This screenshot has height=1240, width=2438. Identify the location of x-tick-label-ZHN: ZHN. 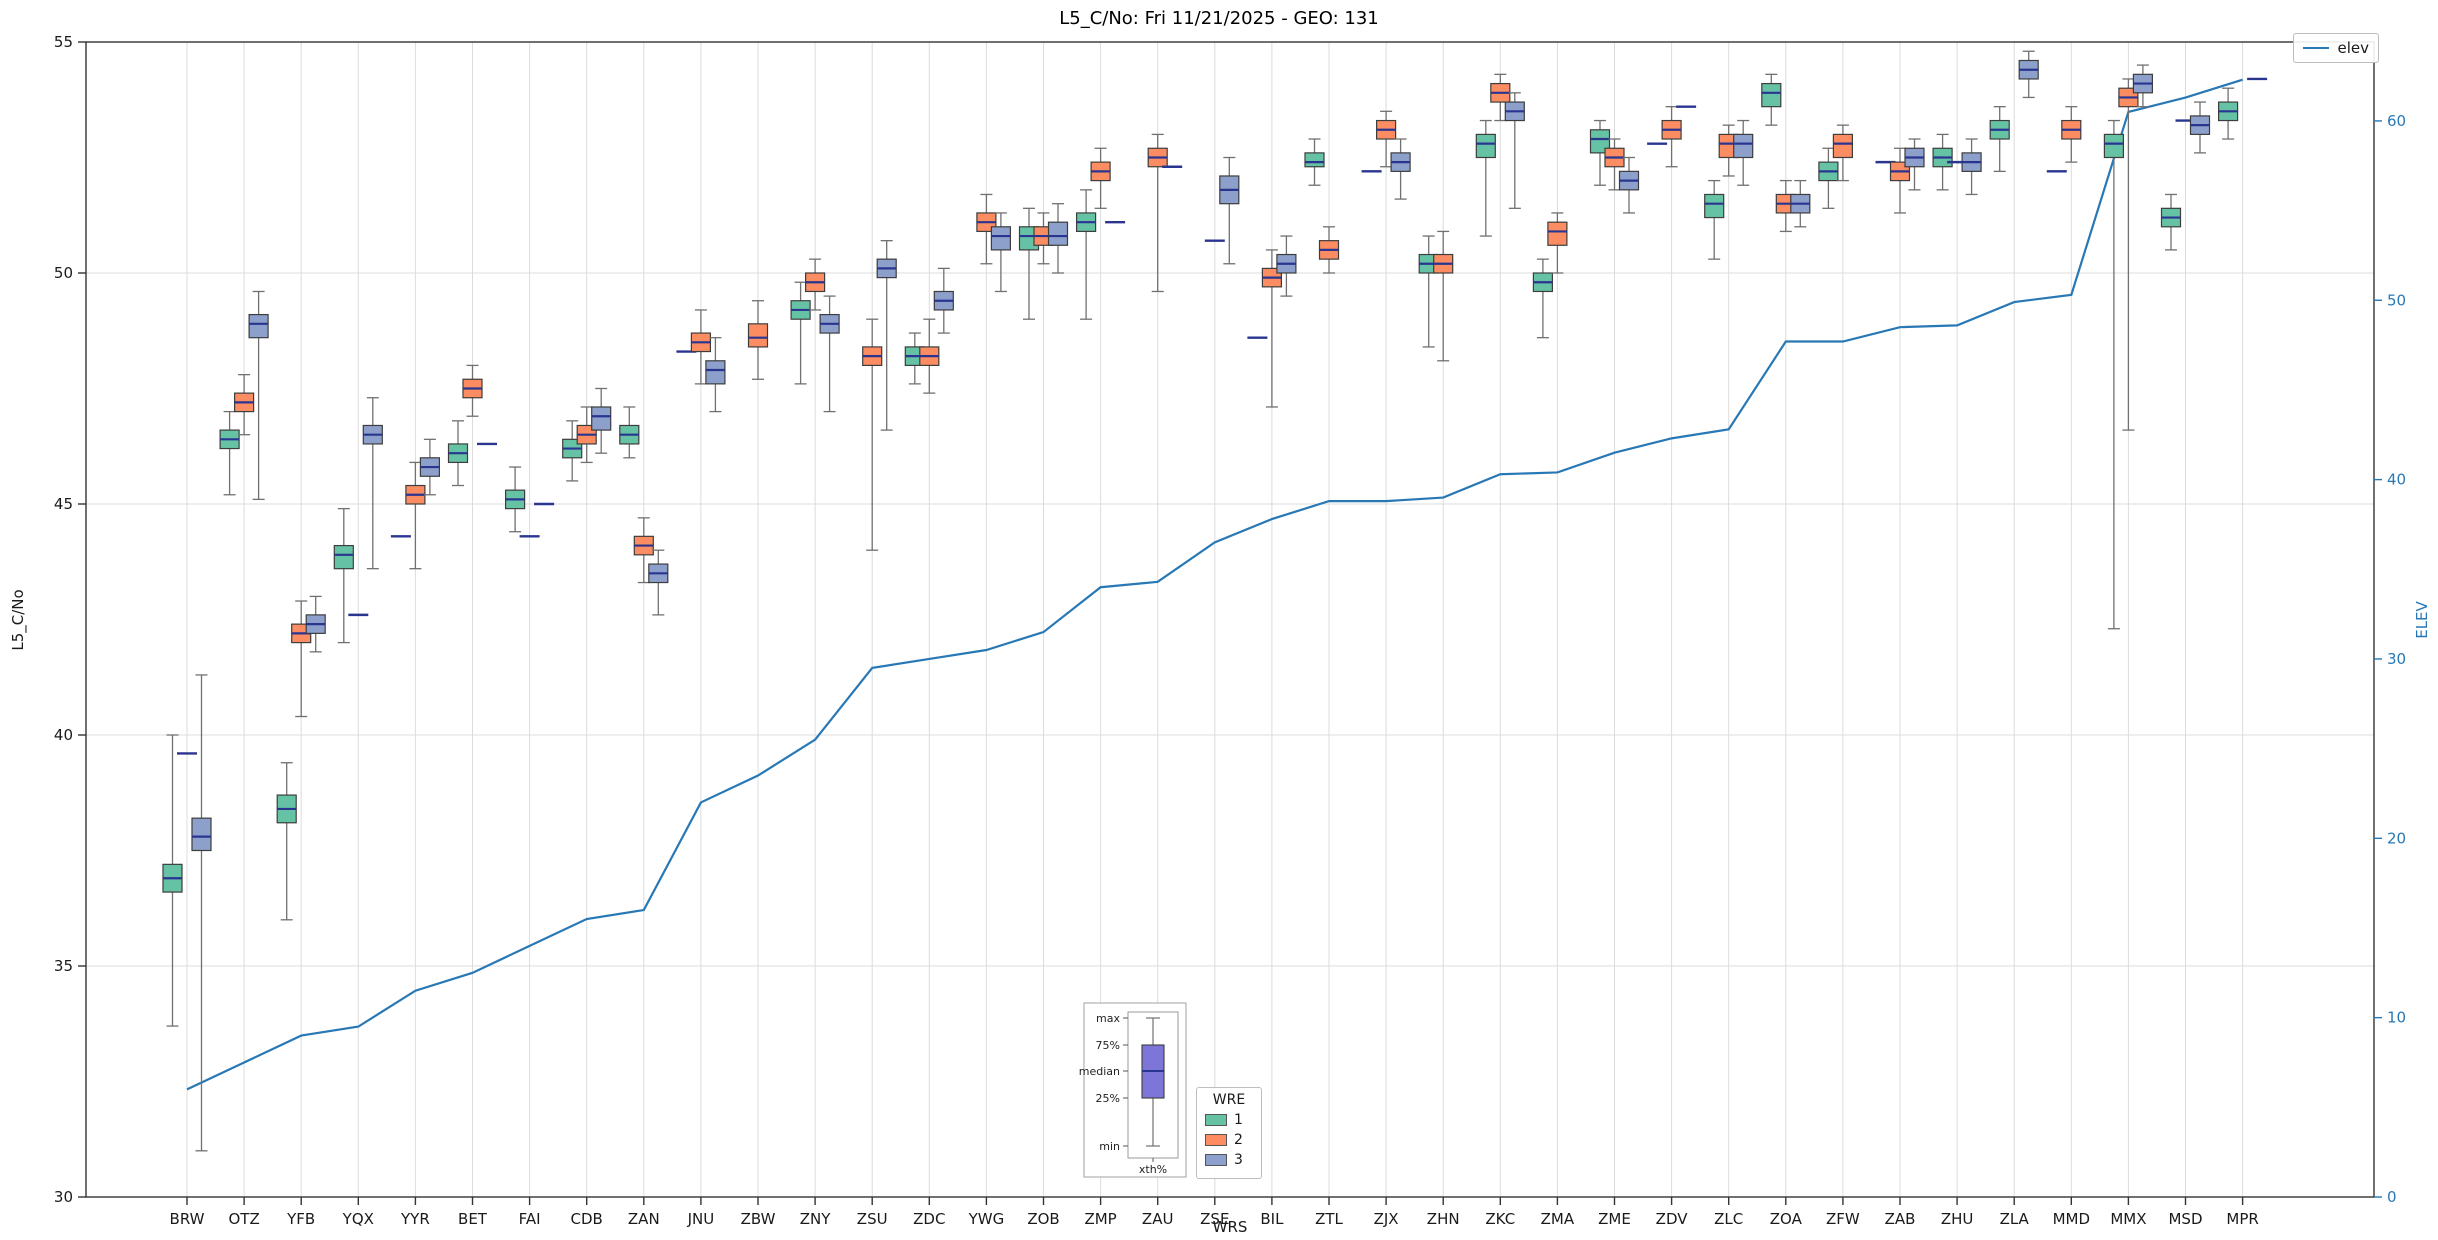
(1443, 1219).